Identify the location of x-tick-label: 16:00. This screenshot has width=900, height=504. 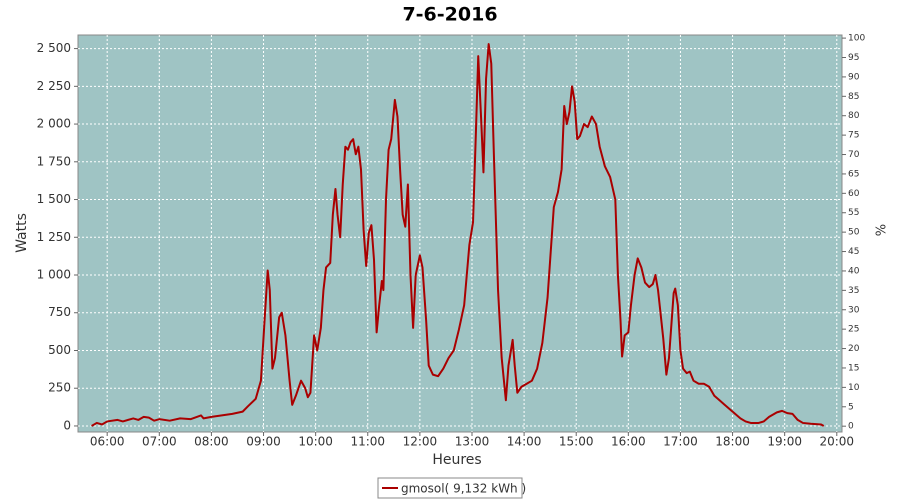
(628, 442).